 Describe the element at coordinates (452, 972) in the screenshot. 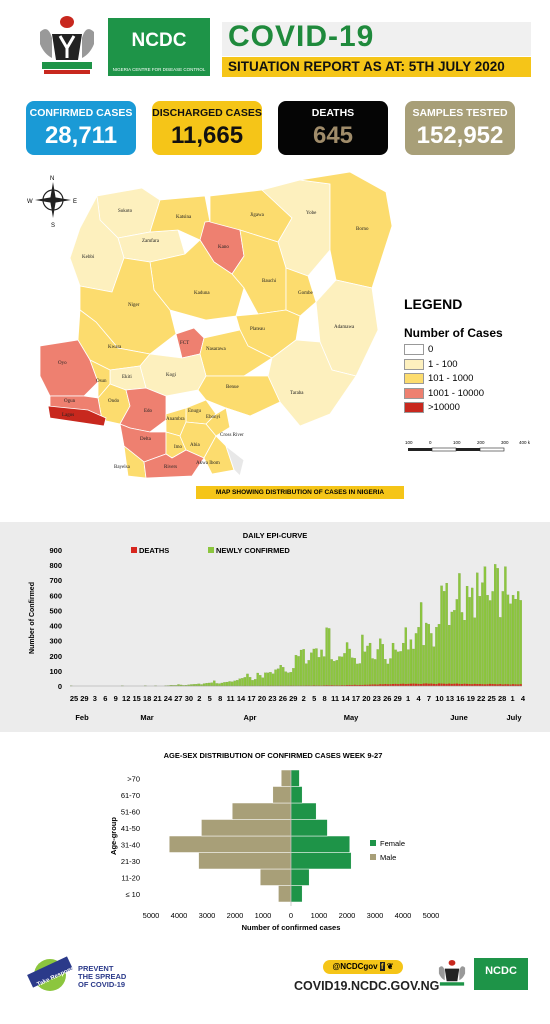

I see `footer-coat-of-arms` at that location.